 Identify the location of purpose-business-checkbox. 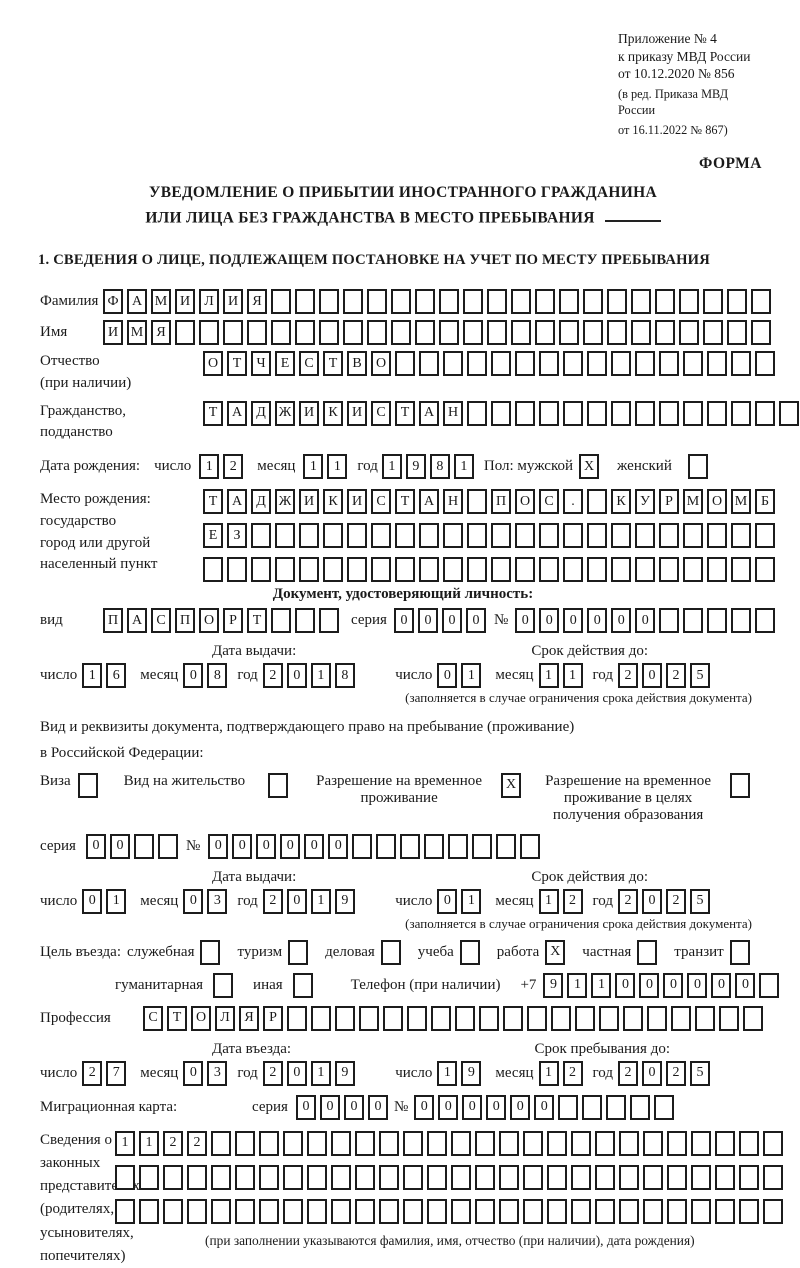
(392, 952).